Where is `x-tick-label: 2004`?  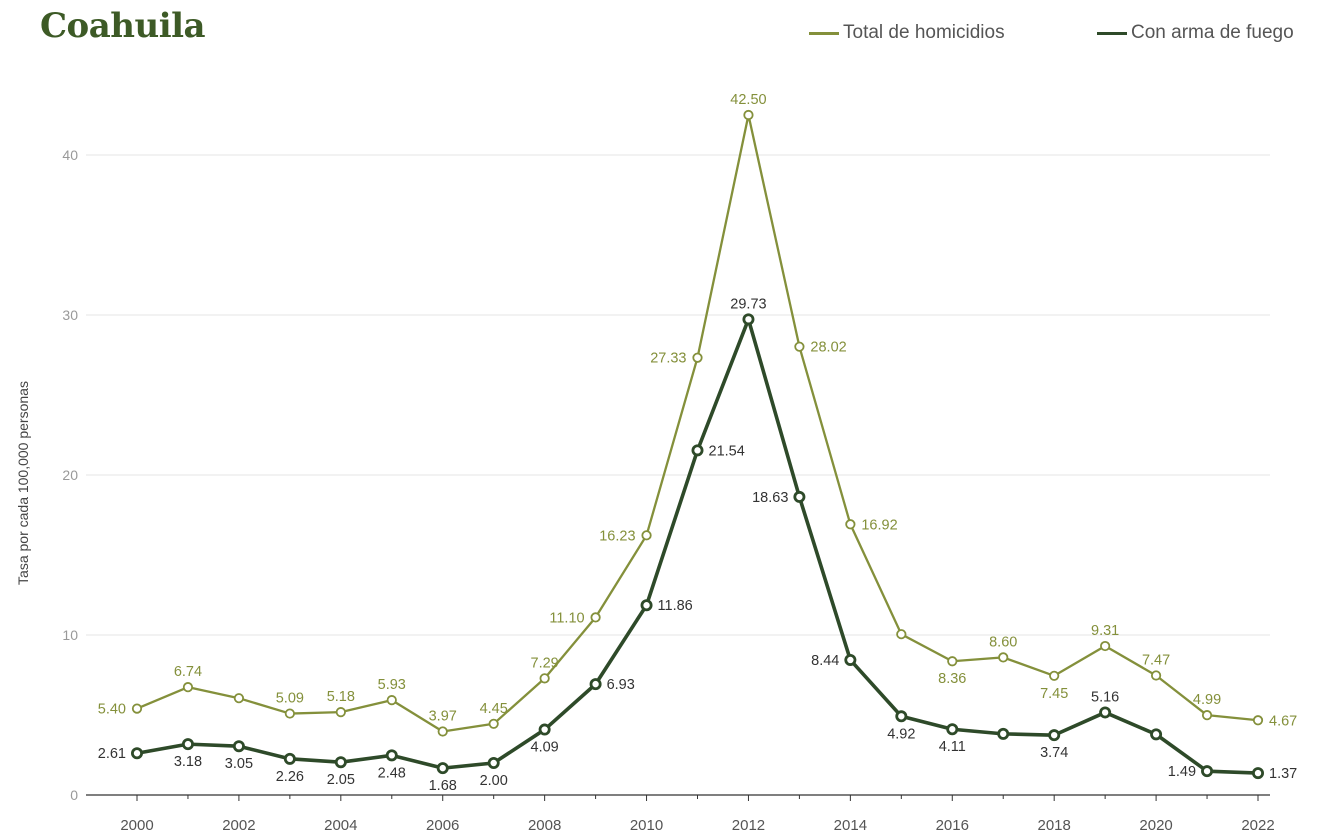 x-tick-label: 2004 is located at coordinates (340, 824).